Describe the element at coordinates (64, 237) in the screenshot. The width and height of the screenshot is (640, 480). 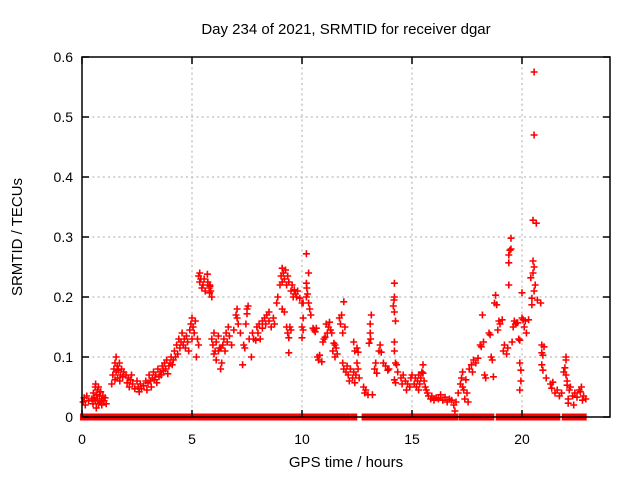
I see `y-tick-label: 0.3` at that location.